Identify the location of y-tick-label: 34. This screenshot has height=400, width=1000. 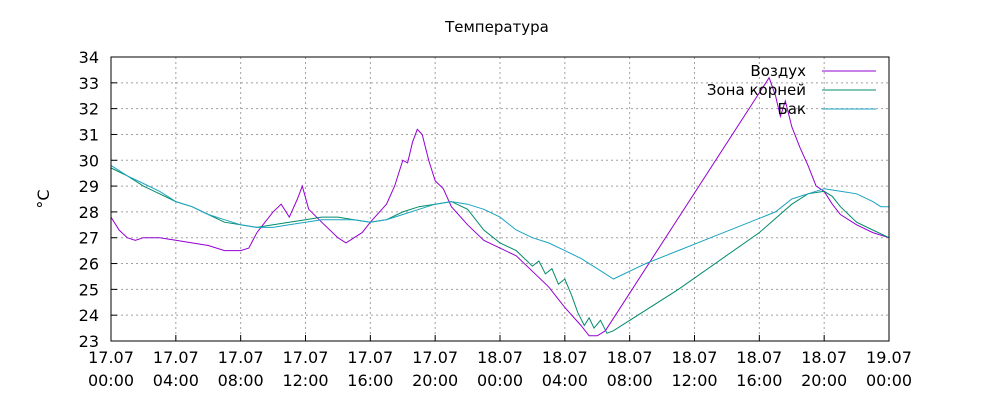
(89, 57).